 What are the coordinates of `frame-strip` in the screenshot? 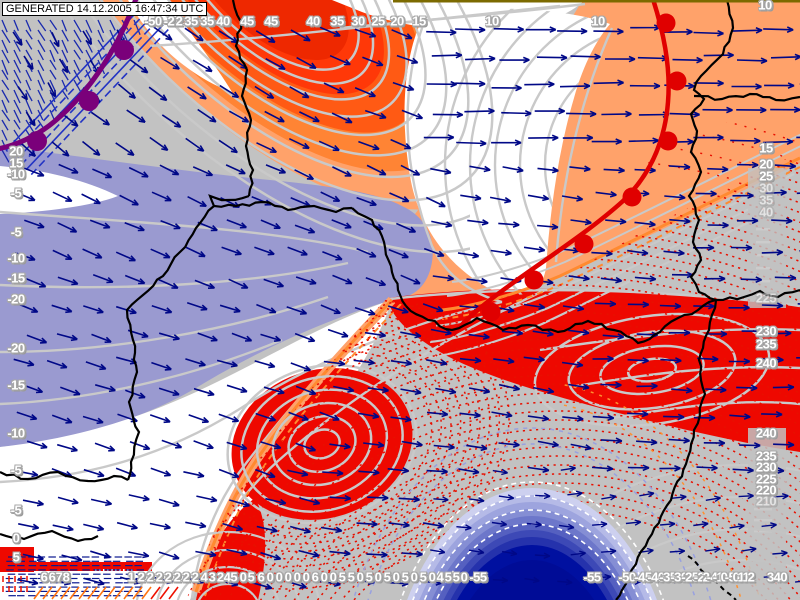 It's located at (596, 1).